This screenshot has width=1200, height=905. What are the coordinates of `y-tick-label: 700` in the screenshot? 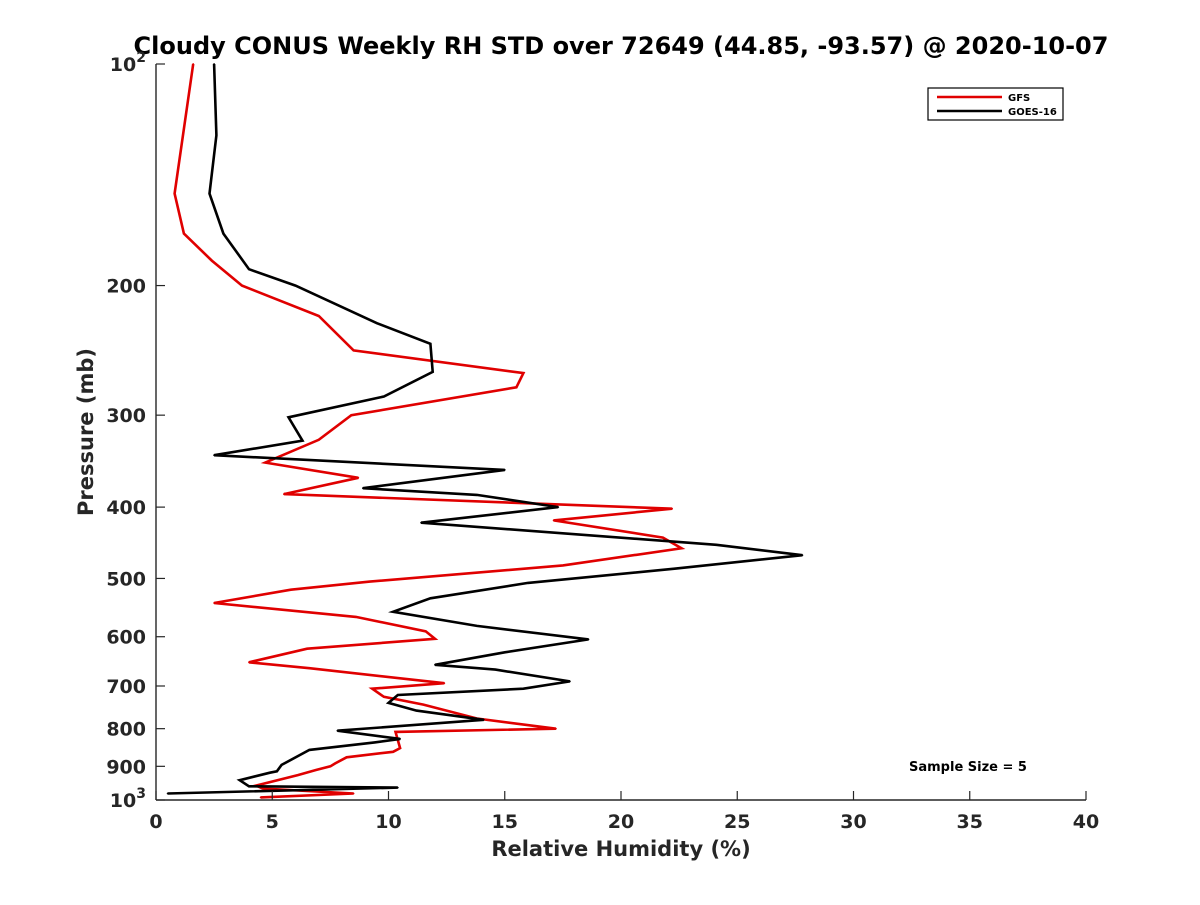 It's located at (126, 687).